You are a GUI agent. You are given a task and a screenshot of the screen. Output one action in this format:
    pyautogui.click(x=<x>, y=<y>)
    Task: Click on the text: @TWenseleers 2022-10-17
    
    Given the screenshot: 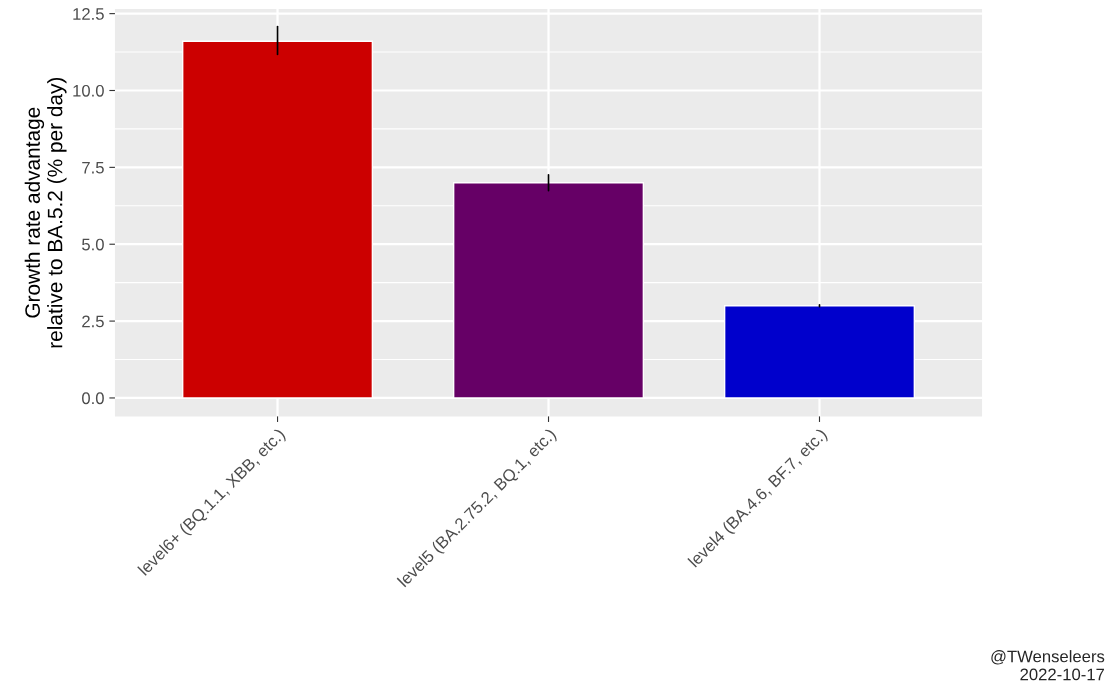 What is the action you would take?
    pyautogui.click(x=1048, y=665)
    